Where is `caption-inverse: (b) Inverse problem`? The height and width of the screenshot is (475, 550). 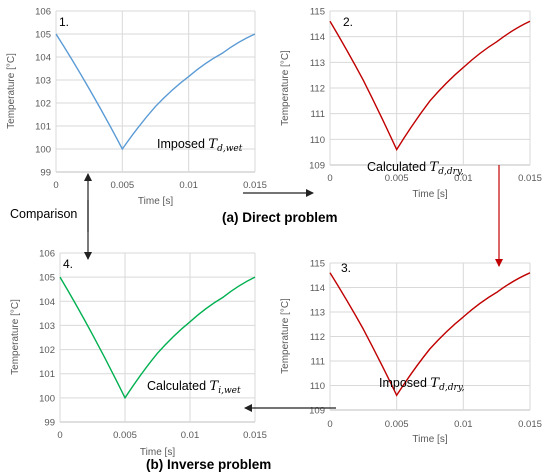
caption-inverse: (b) Inverse problem is located at coordinates (208, 464).